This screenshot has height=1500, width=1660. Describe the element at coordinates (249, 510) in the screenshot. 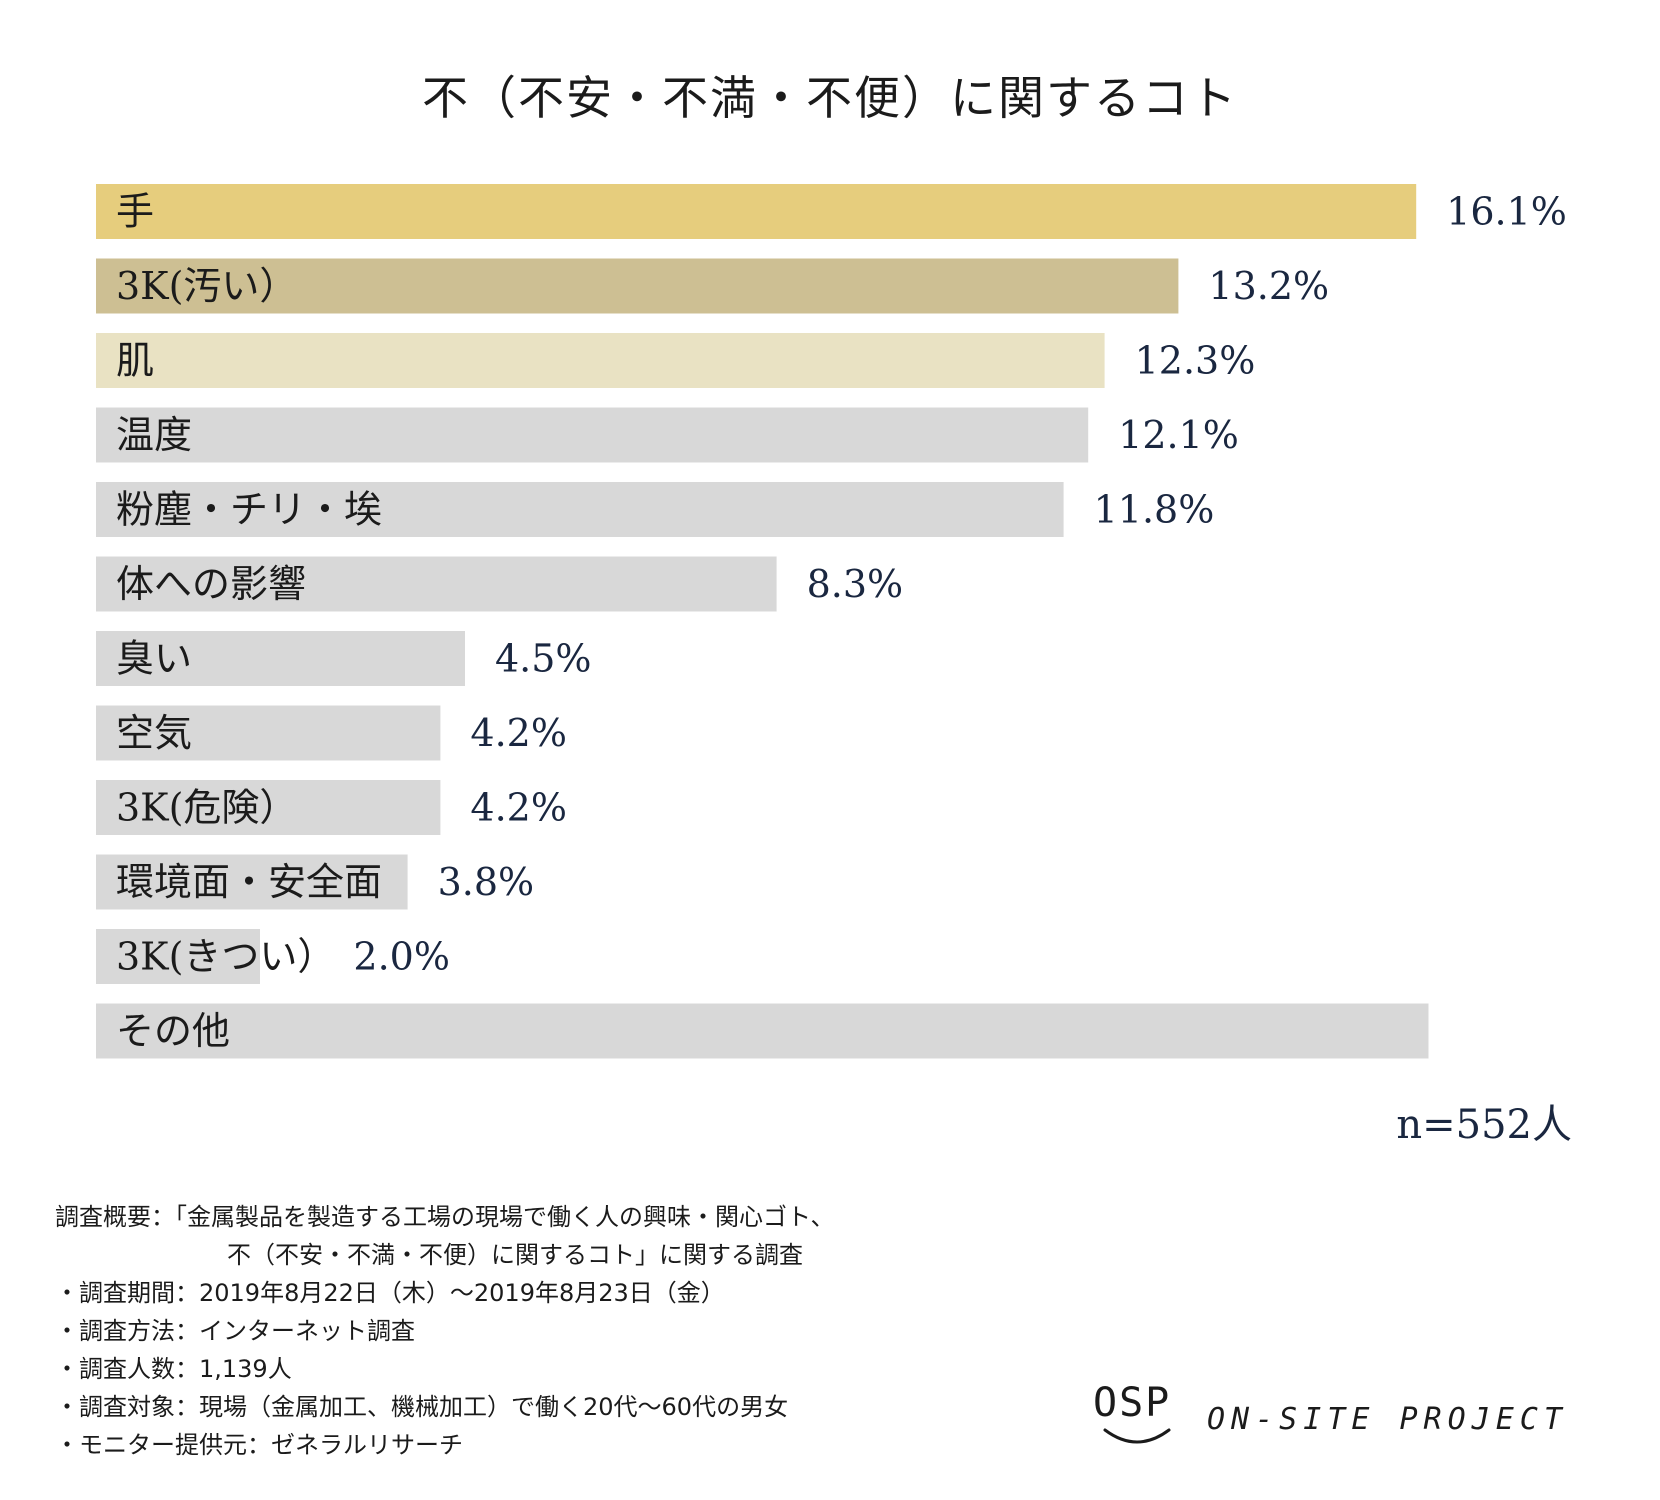

I see `bar-category-label: 粉塵・チリ・埃` at that location.